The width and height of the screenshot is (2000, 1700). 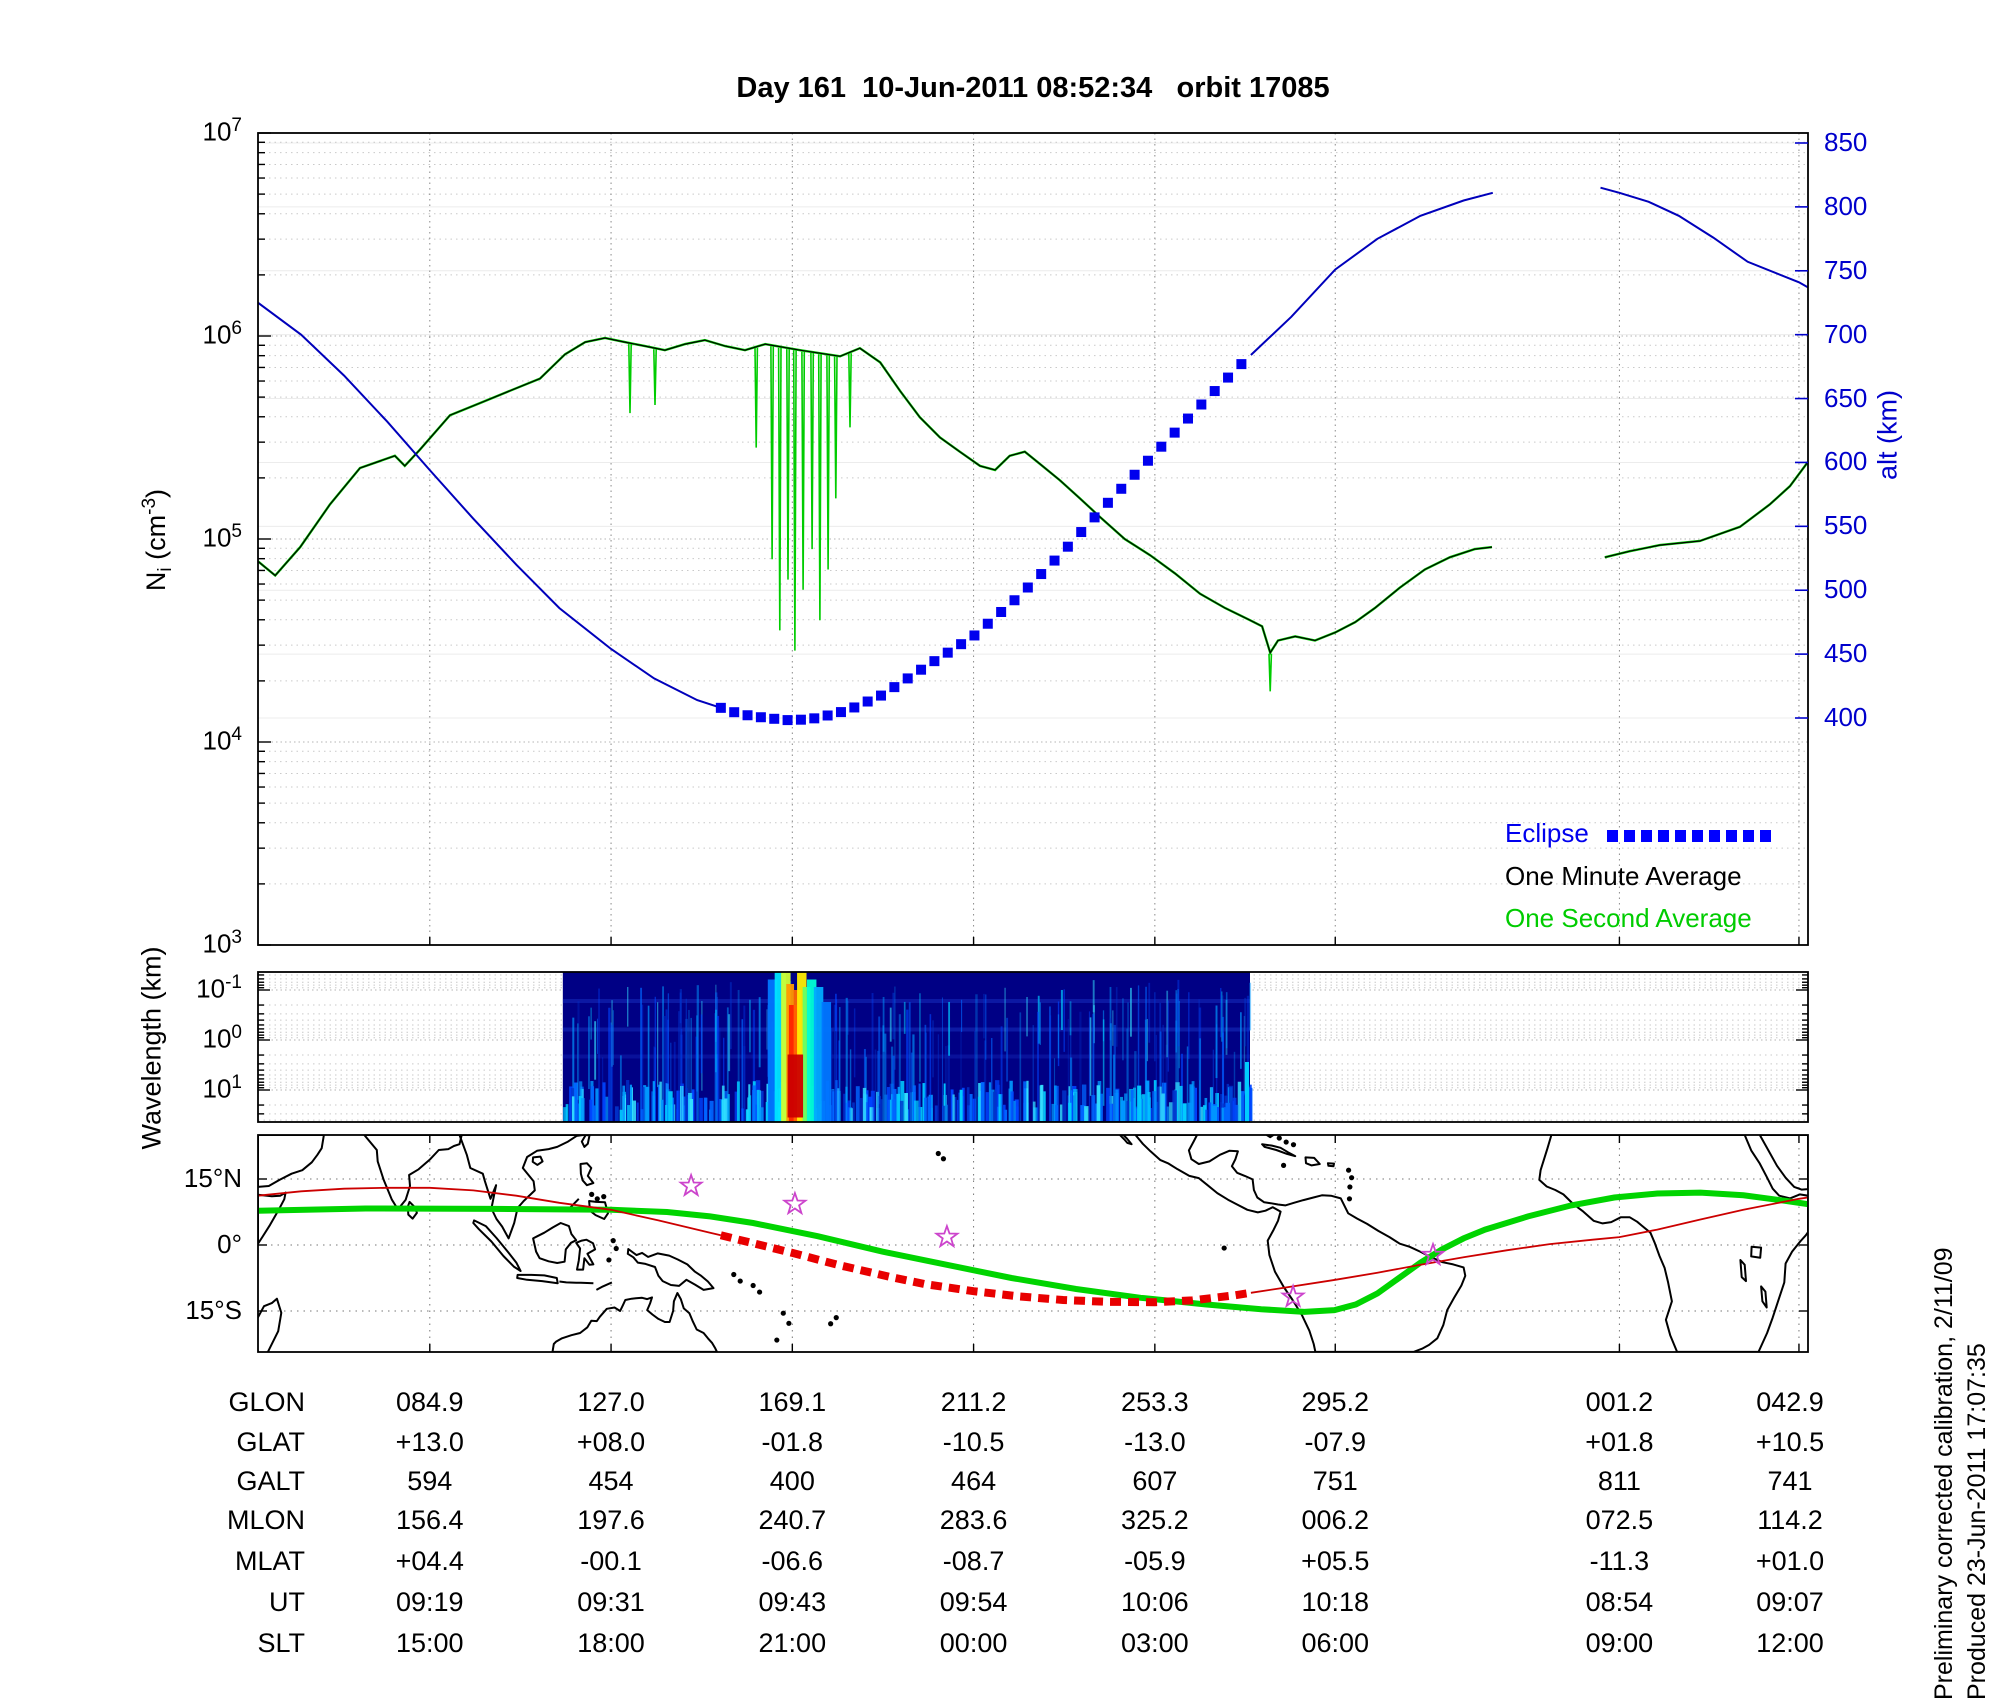 I want to click on table-cell-glat-6: +01.8, so click(x=1619, y=1442).